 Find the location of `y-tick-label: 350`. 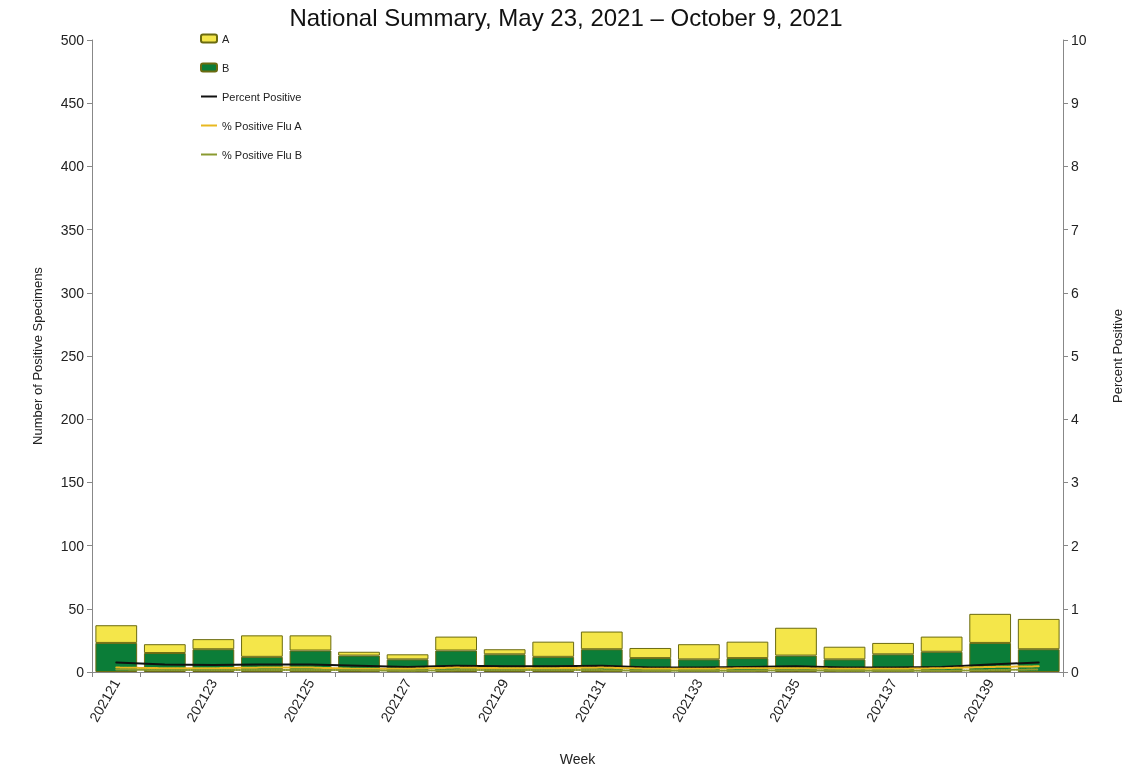

y-tick-label: 350 is located at coordinates (72, 229).